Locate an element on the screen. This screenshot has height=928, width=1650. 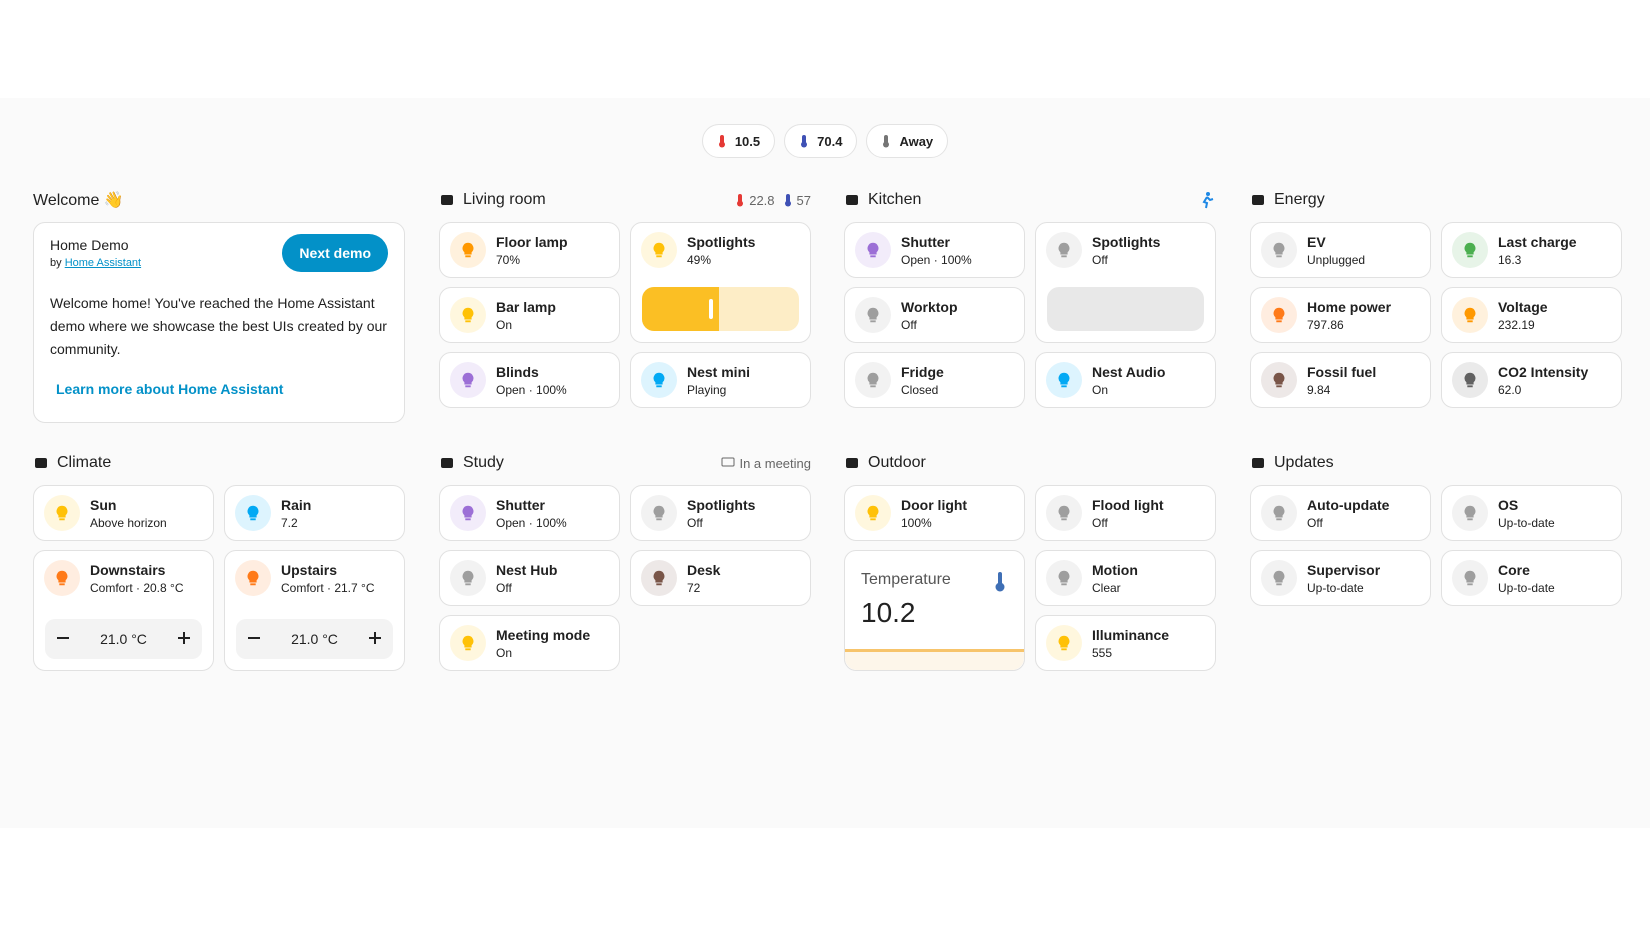
tile-name: Sun is located at coordinates (103, 504).